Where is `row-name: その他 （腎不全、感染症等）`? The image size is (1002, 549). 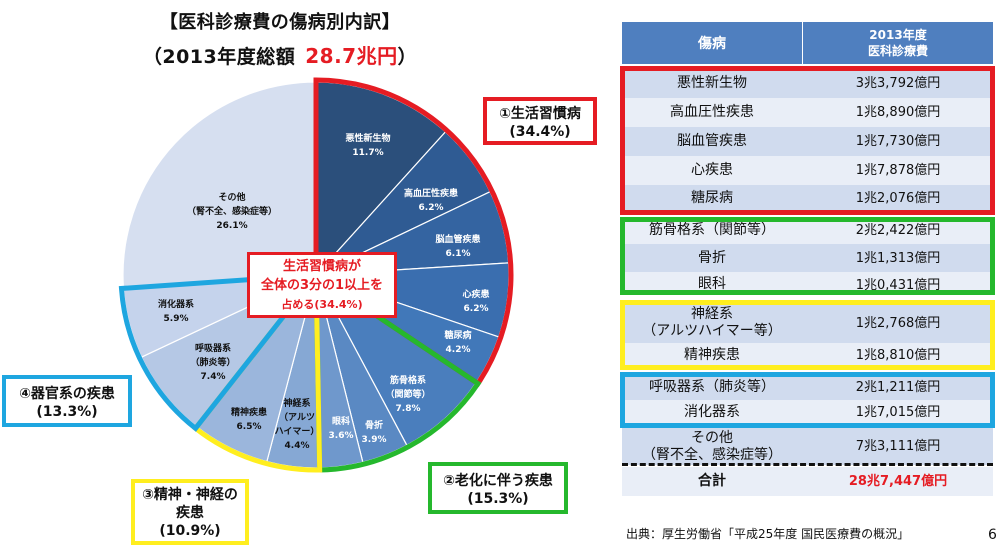
row-name: その他 （腎不全、感染症等） is located at coordinates (712, 446).